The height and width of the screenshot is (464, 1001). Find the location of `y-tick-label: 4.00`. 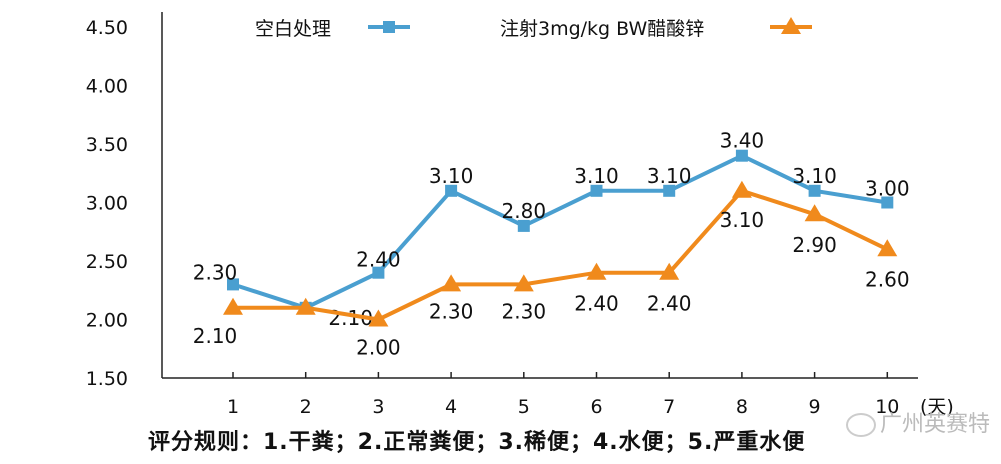

y-tick-label: 4.00 is located at coordinates (107, 87).